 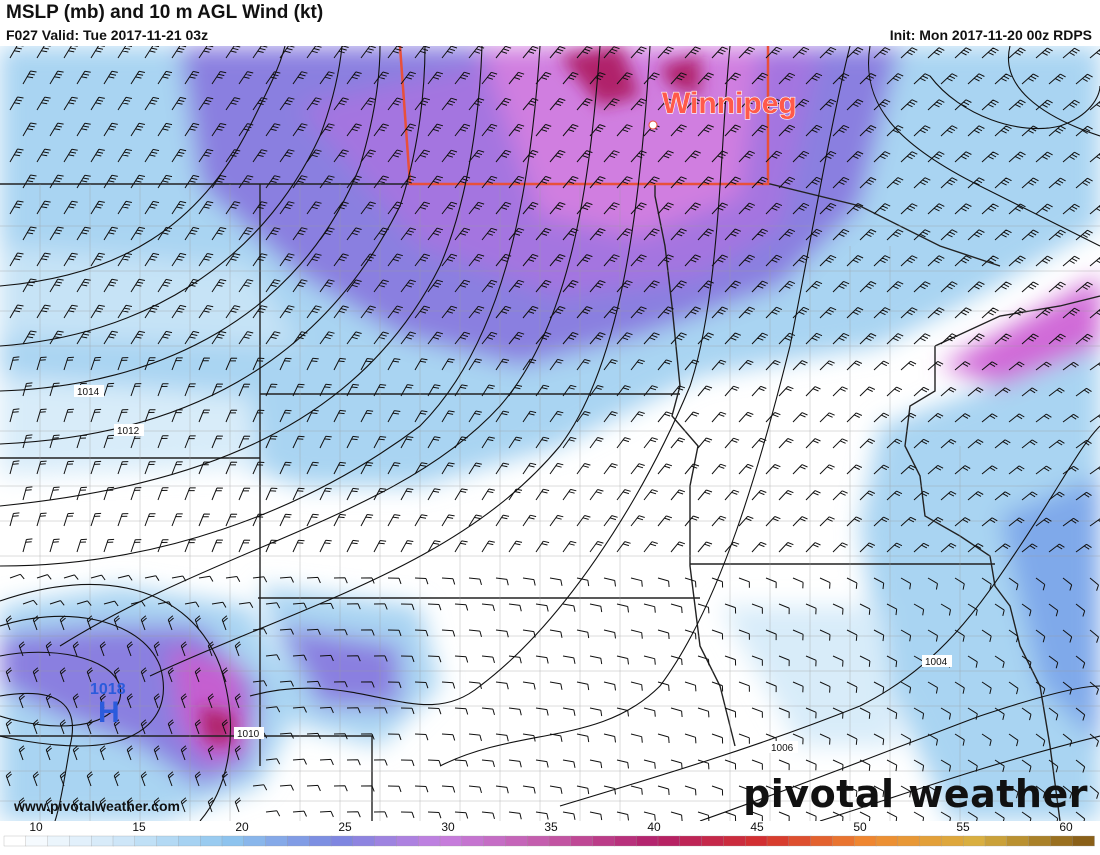 What do you see at coordinates (653, 125) in the screenshot?
I see `winnipeg-dot` at bounding box center [653, 125].